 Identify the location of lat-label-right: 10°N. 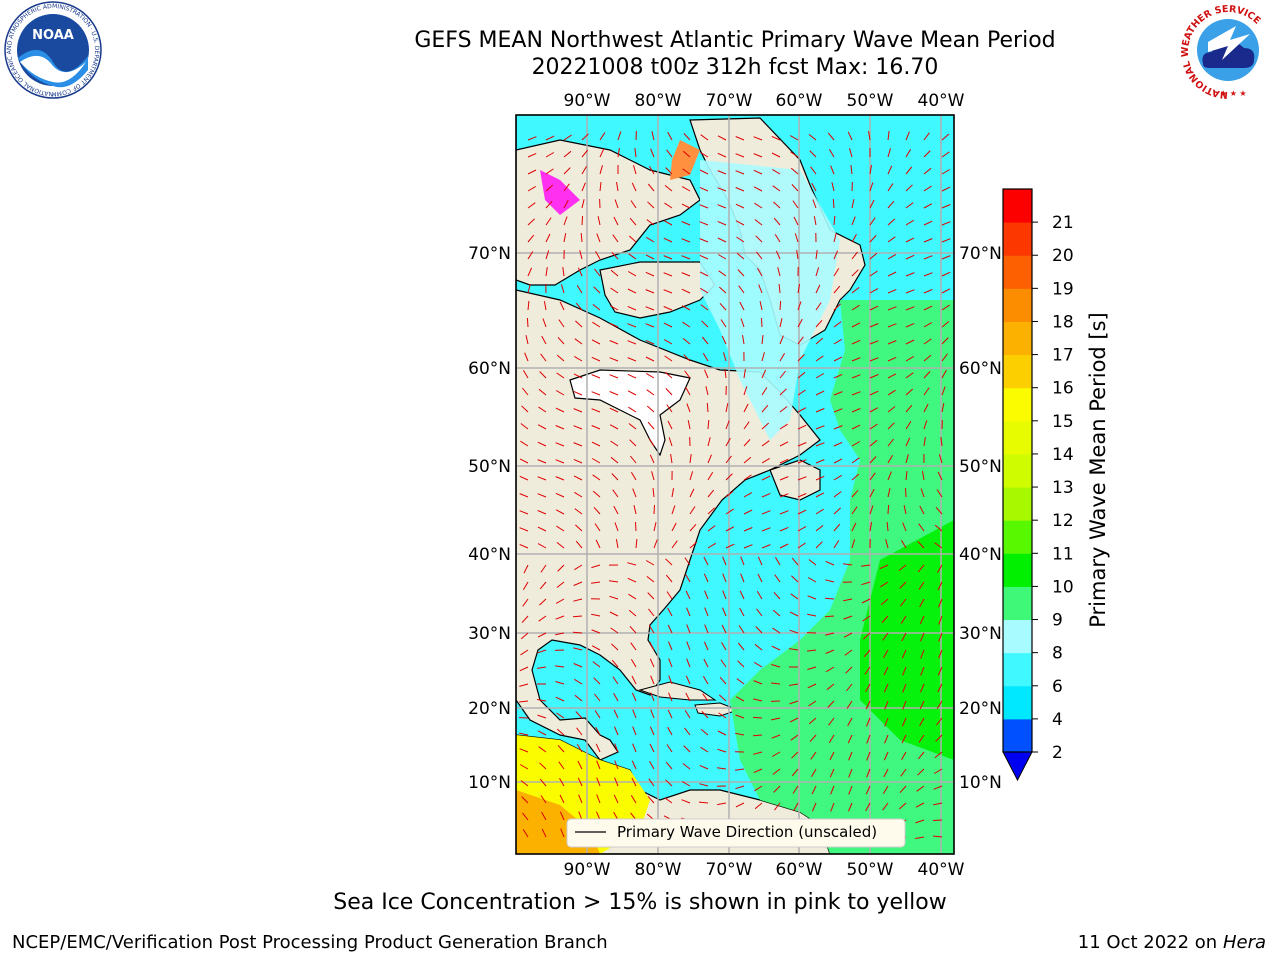
(980, 783).